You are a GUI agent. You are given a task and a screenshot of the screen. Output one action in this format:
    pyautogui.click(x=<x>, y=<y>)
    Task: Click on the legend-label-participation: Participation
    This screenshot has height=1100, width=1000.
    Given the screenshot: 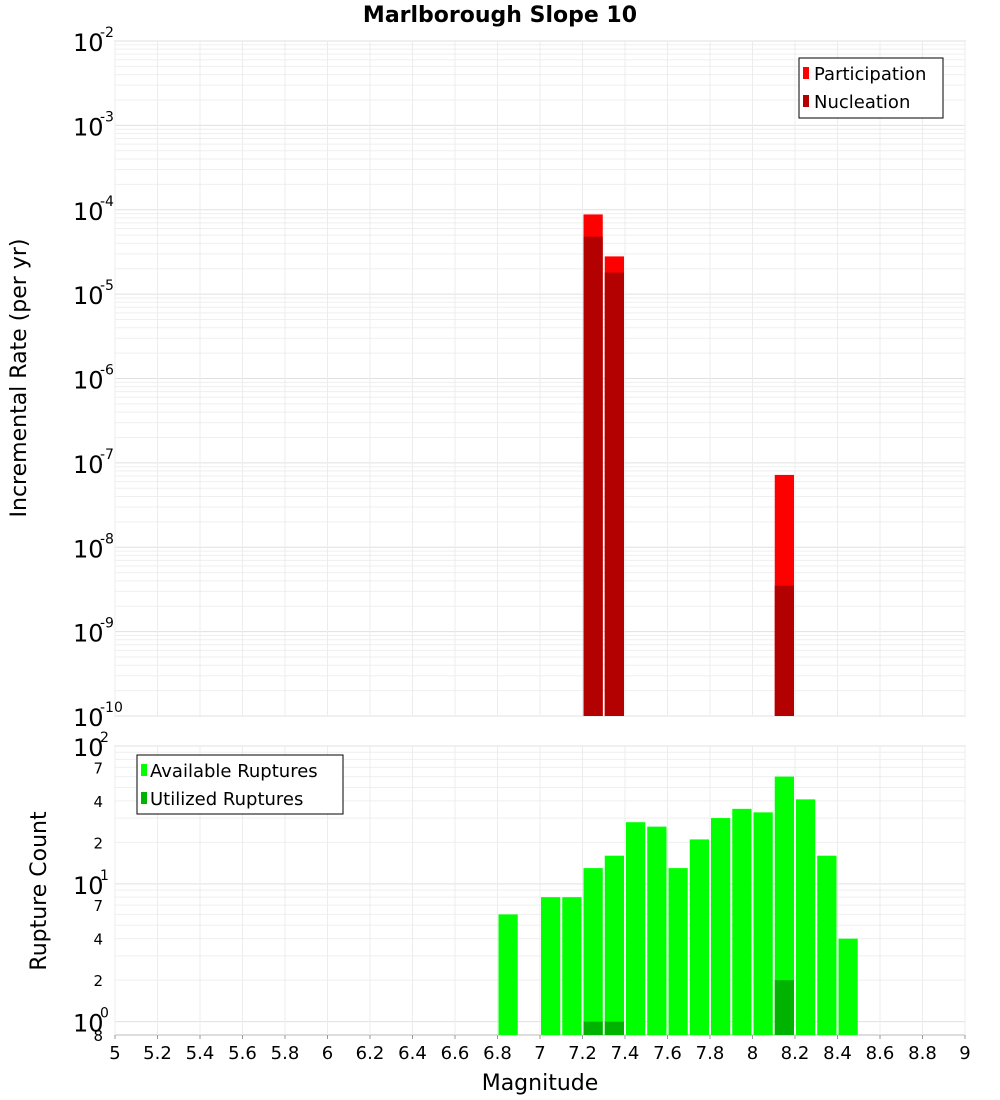 What is the action you would take?
    pyautogui.click(x=870, y=74)
    